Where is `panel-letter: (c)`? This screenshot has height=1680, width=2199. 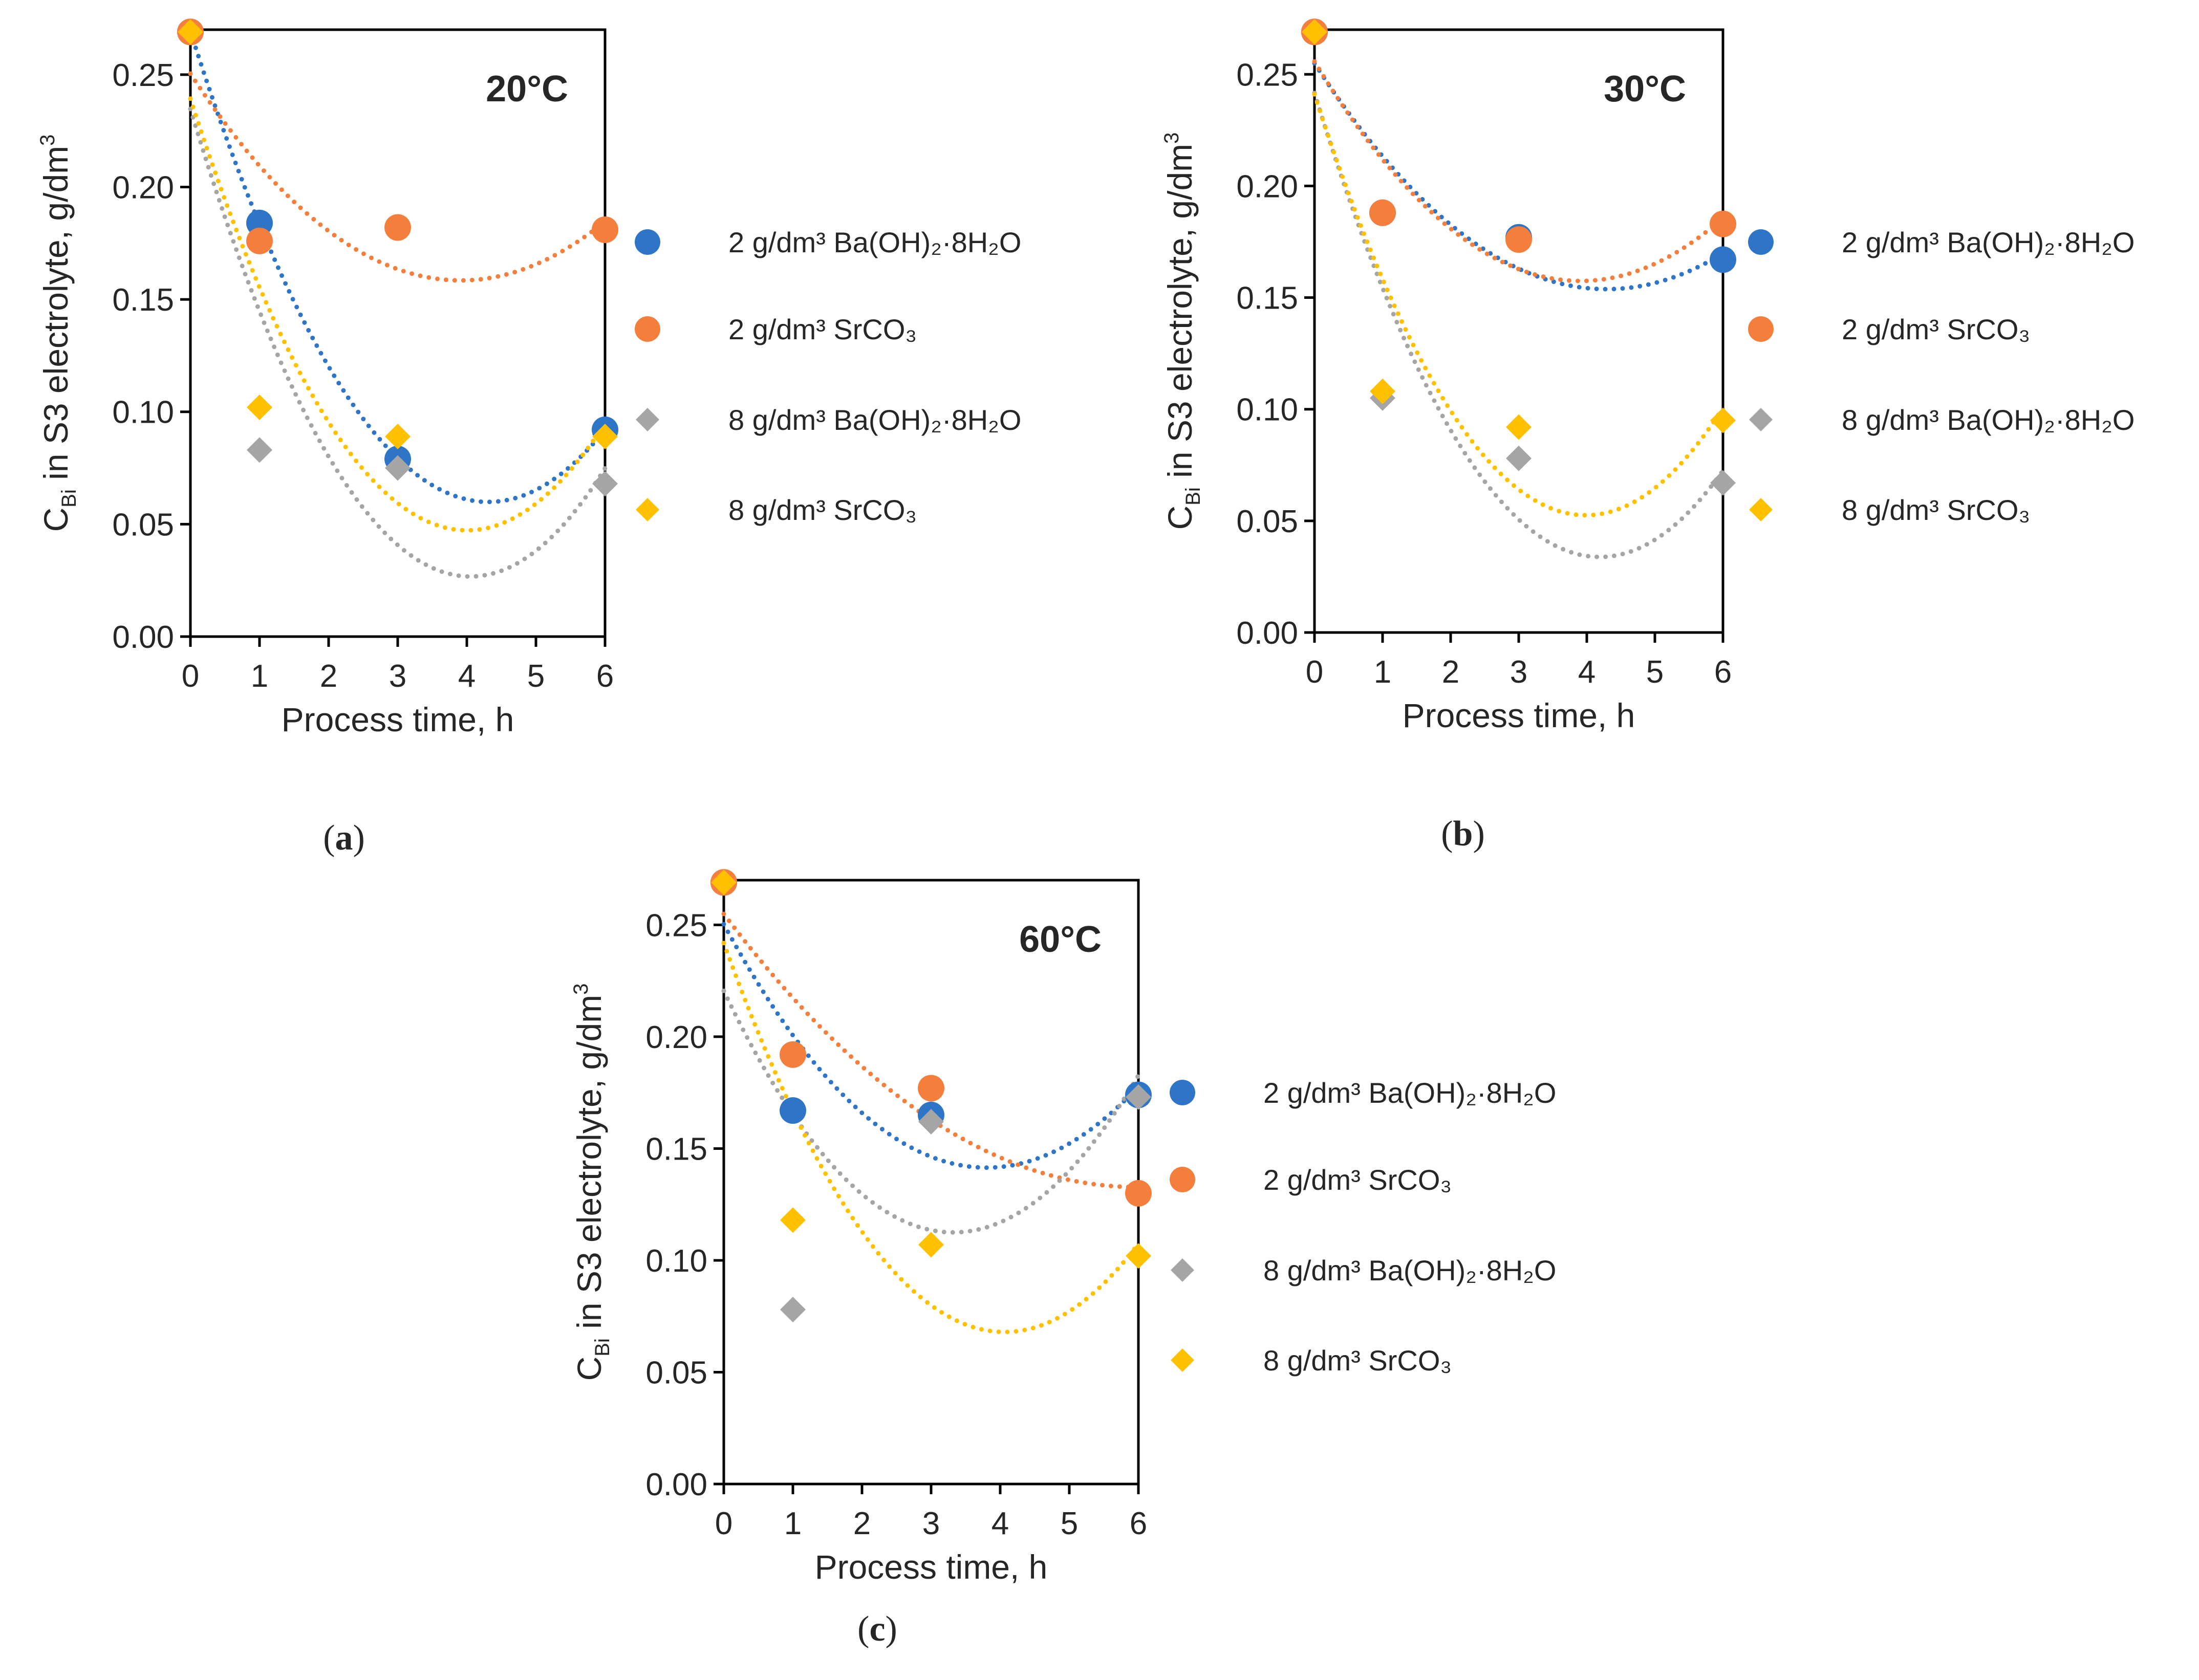
panel-letter: (c) is located at coordinates (877, 1629).